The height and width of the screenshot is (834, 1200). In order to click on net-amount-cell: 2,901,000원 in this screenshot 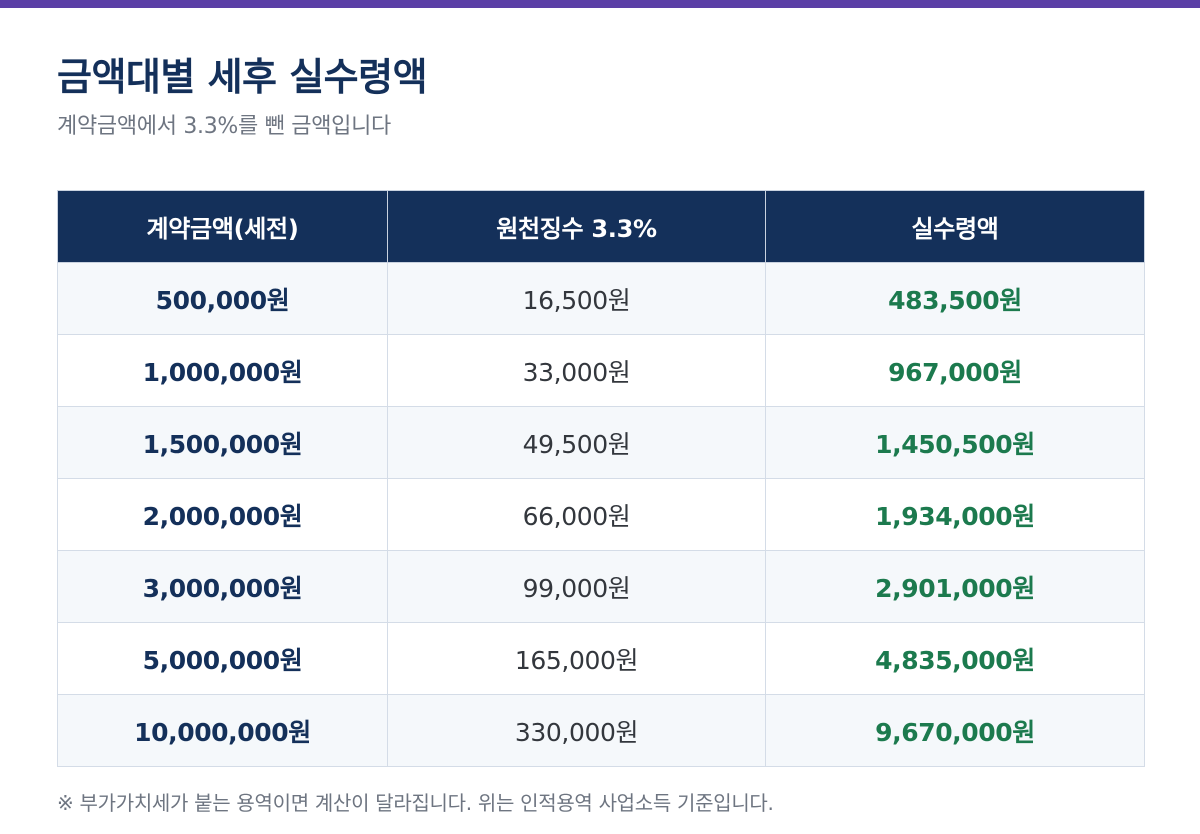, I will do `click(955, 586)`.